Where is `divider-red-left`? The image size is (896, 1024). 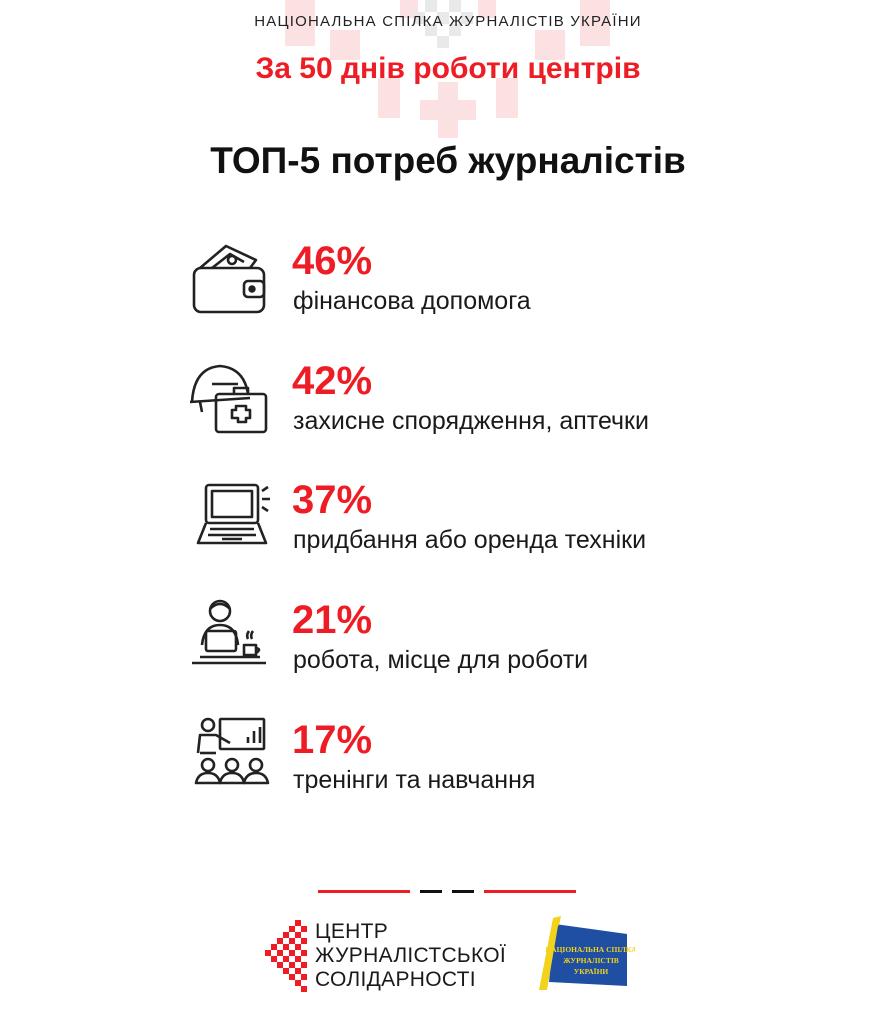 divider-red-left is located at coordinates (364, 891).